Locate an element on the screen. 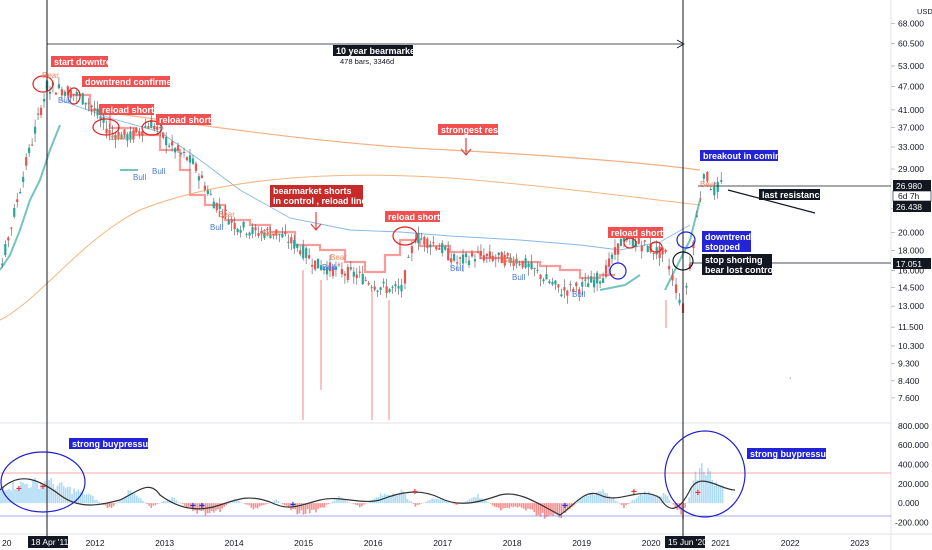  svg-text: in control , reload line is located at coordinates (320, 201).